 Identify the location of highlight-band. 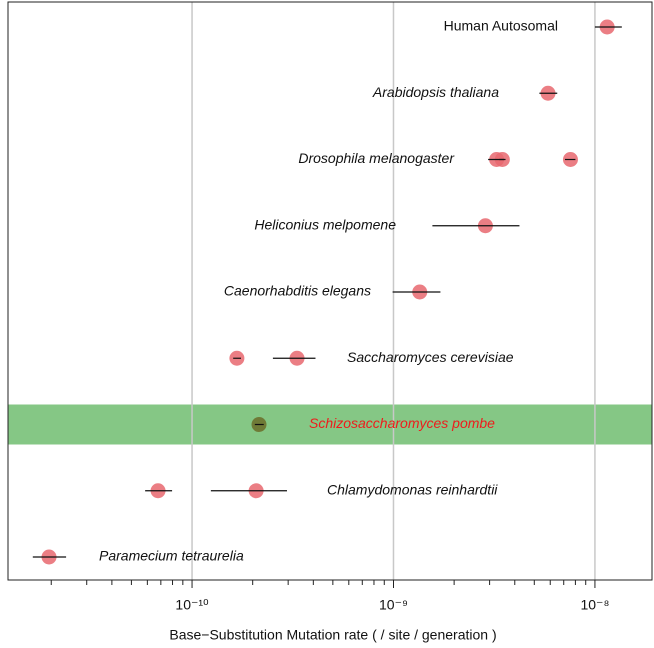
(330, 424).